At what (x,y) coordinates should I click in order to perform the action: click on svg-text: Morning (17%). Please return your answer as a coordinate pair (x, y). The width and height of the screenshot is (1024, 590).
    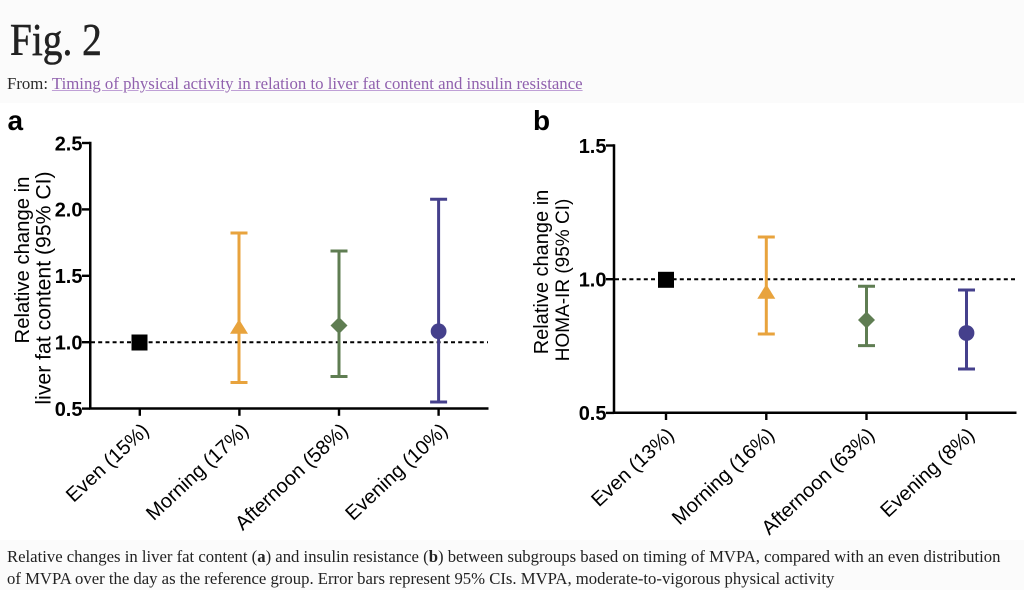
    Looking at the image, I should click on (197, 472).